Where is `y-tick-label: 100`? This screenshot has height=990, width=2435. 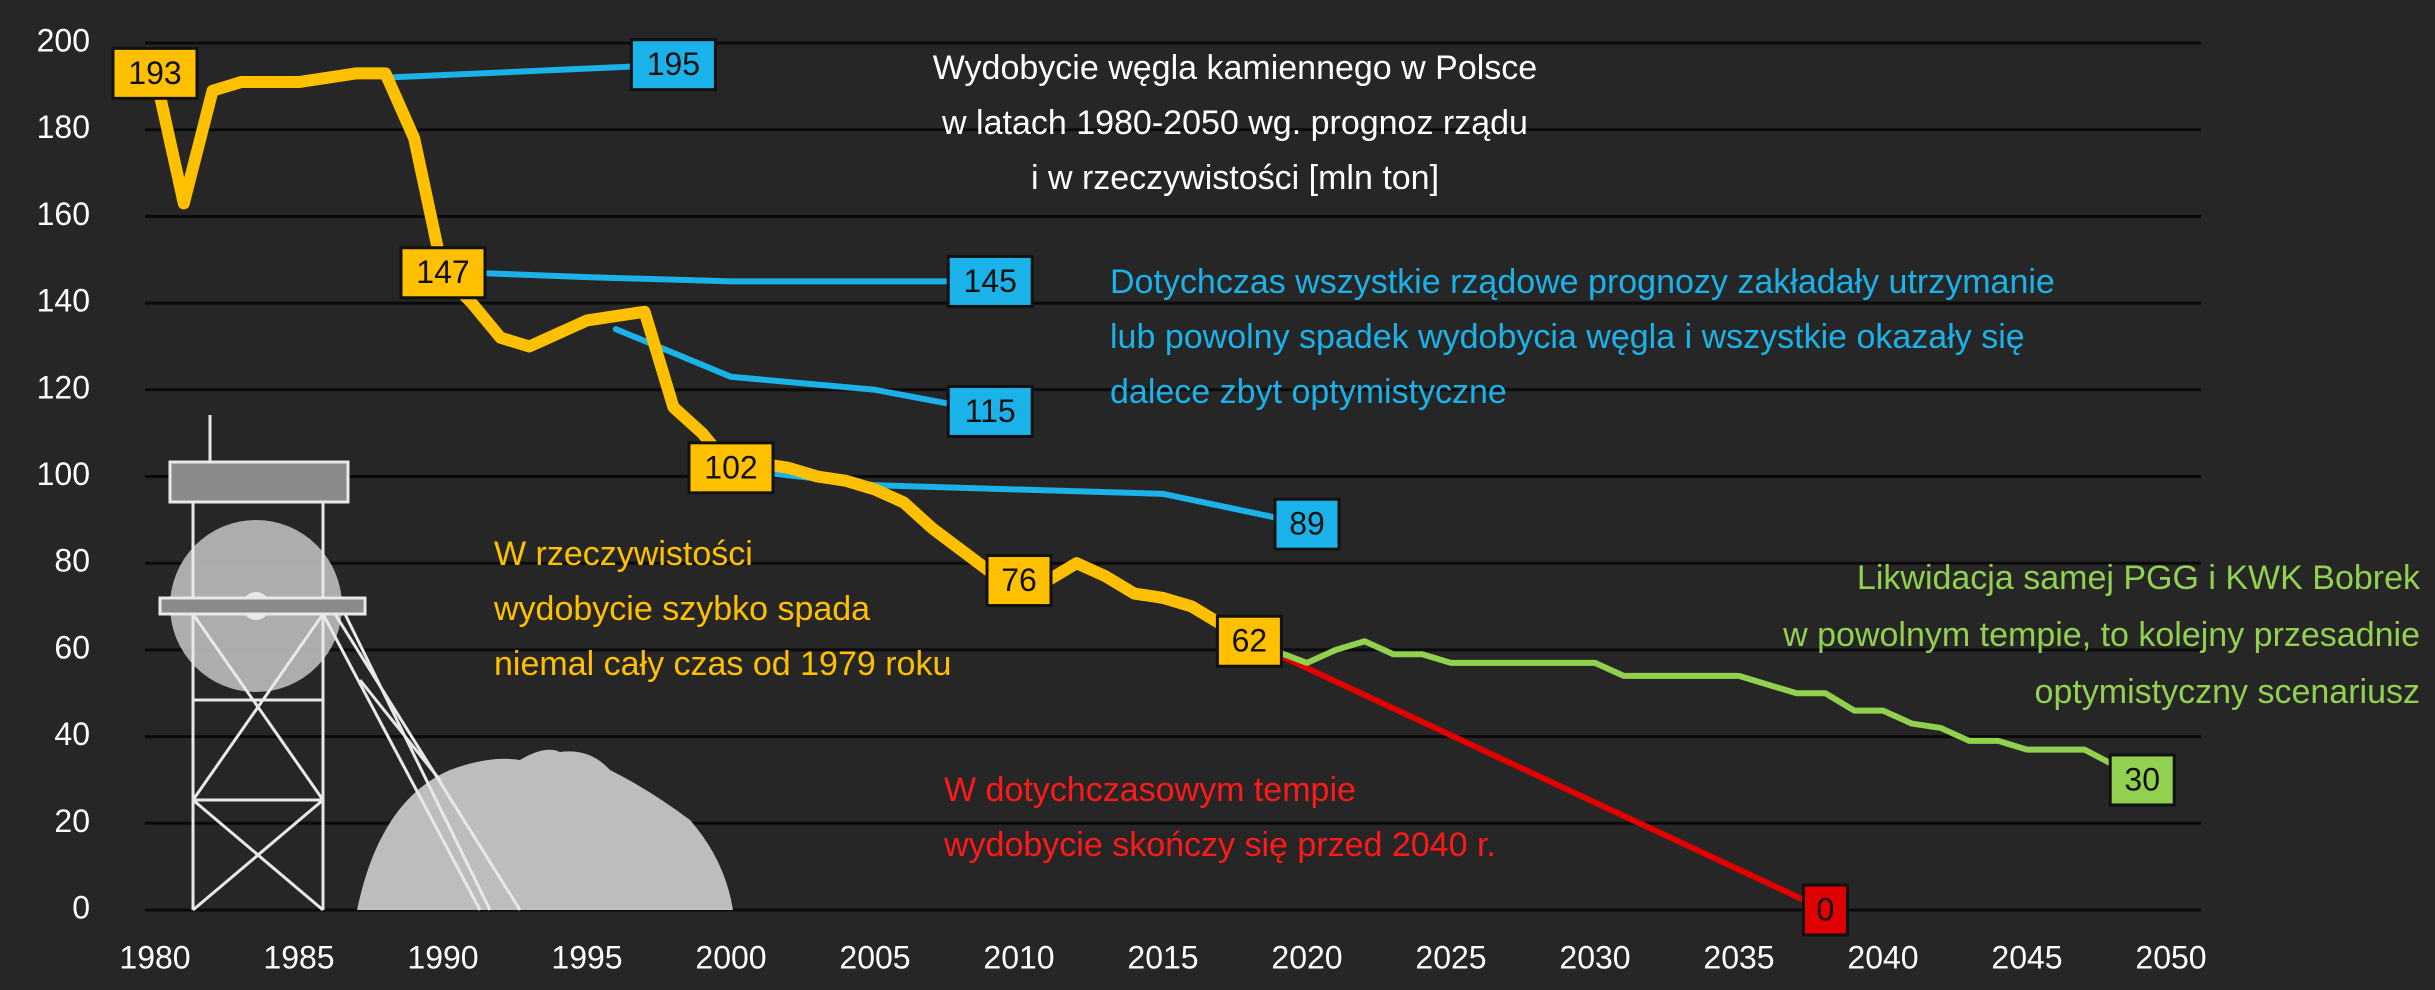
y-tick-label: 100 is located at coordinates (63, 474).